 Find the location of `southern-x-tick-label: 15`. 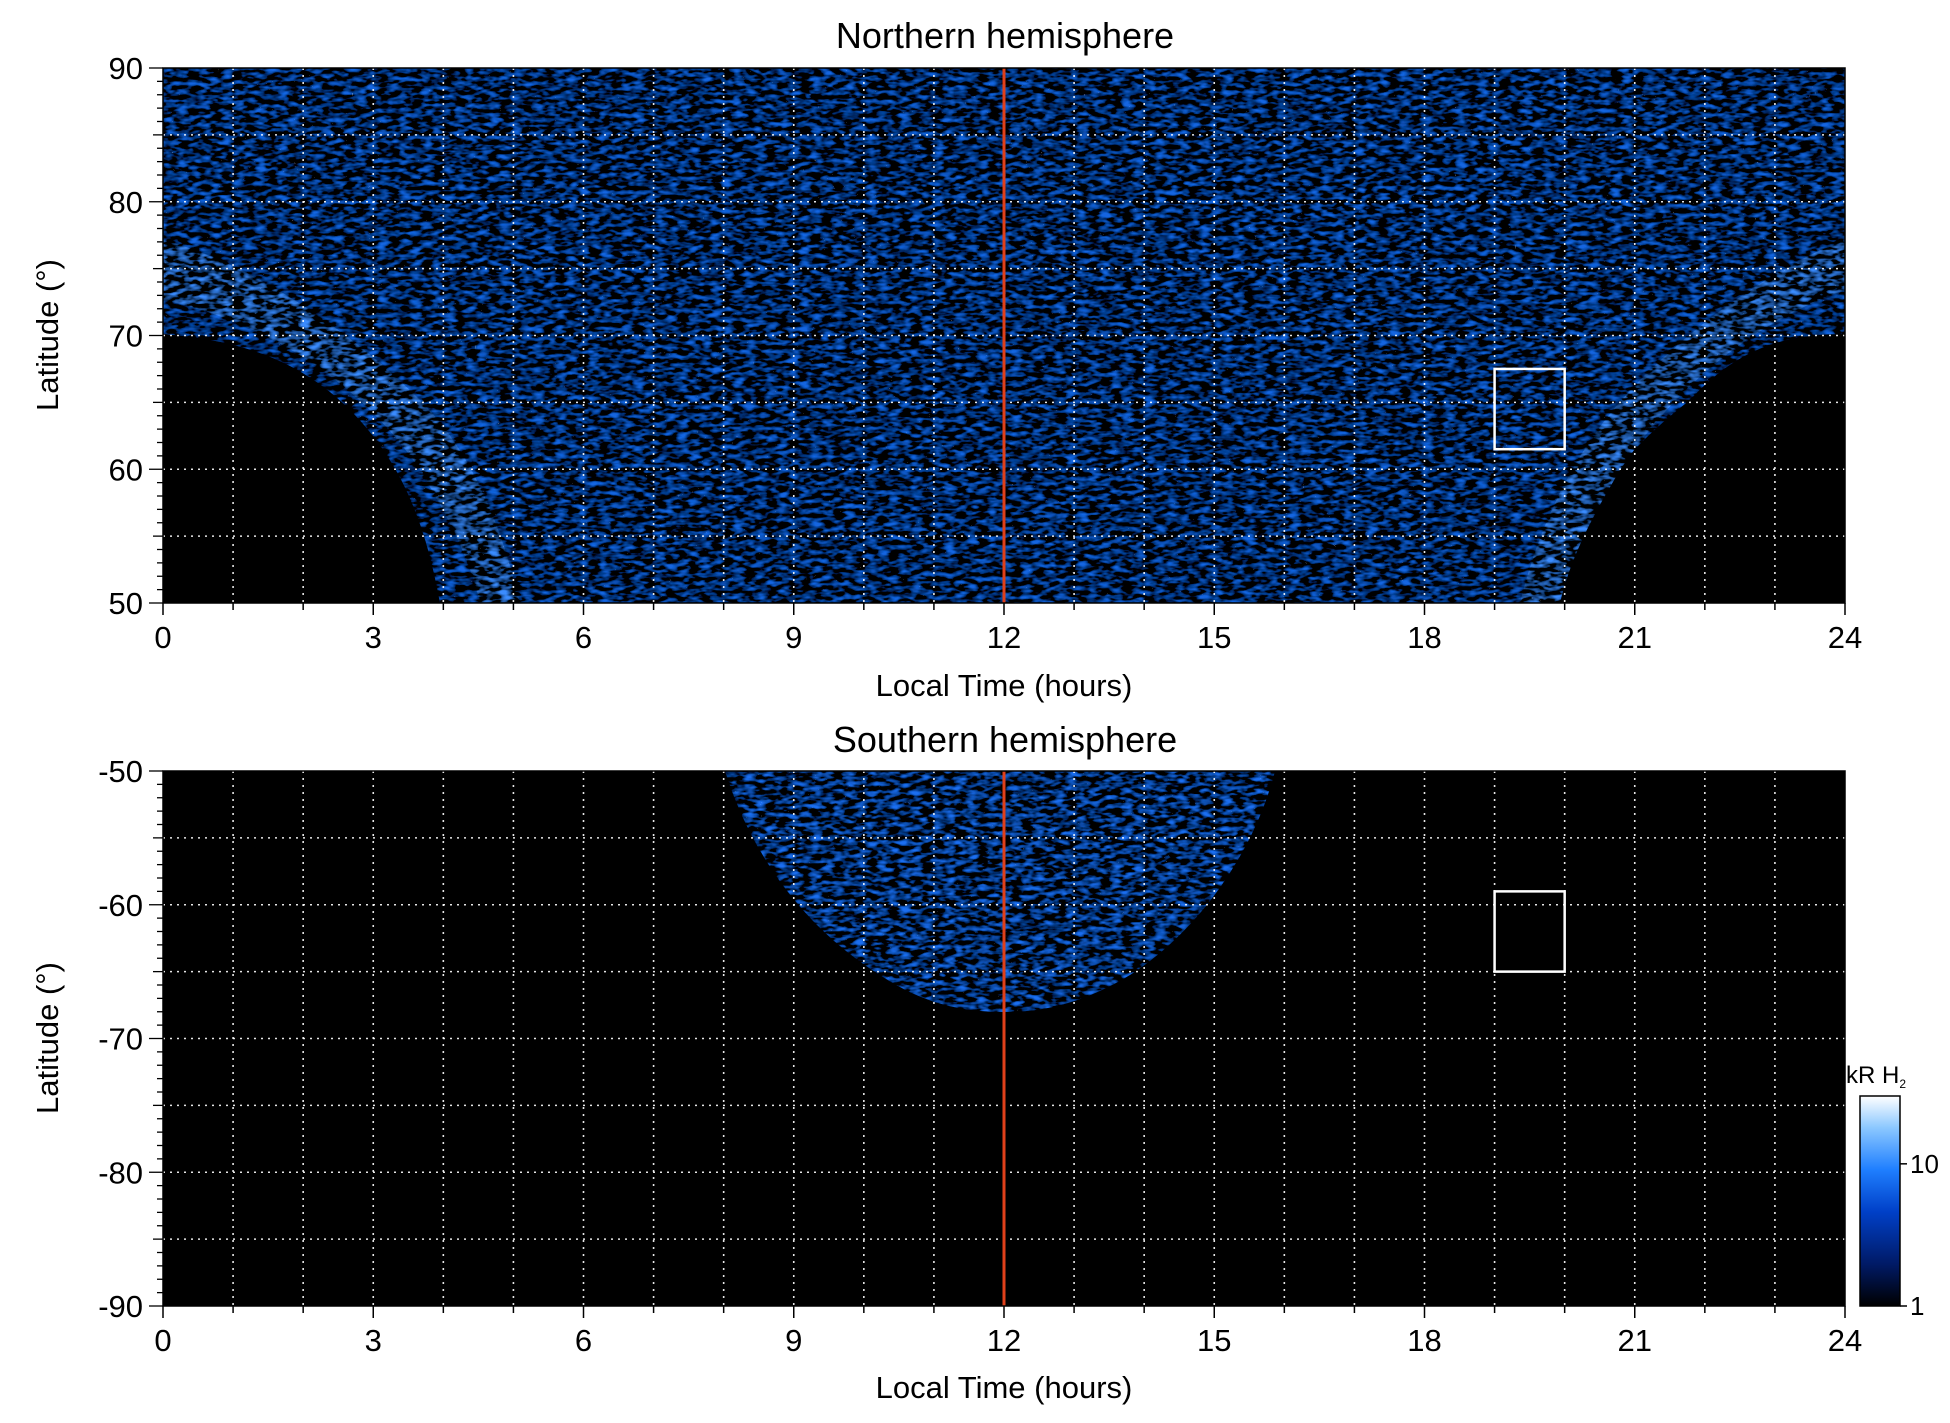

southern-x-tick-label: 15 is located at coordinates (1214, 1340).